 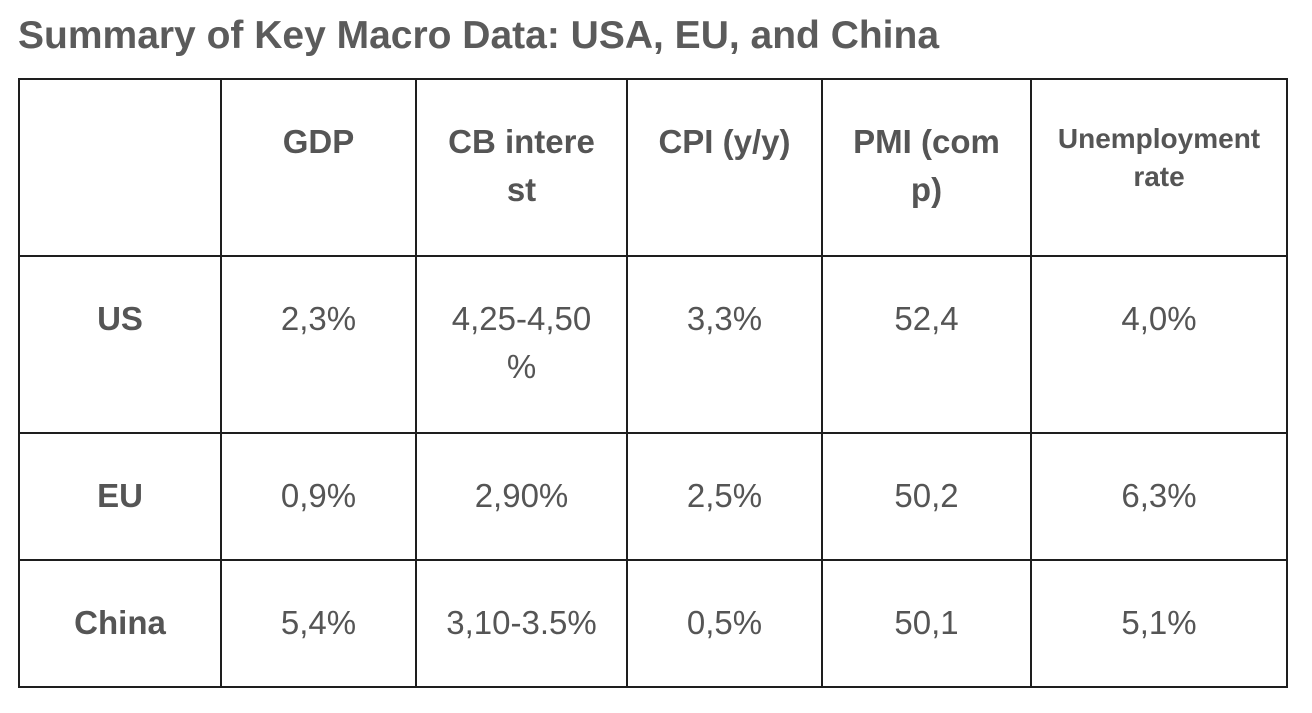 What do you see at coordinates (318, 496) in the screenshot?
I see `cell-eu-gdp: 0,9%` at bounding box center [318, 496].